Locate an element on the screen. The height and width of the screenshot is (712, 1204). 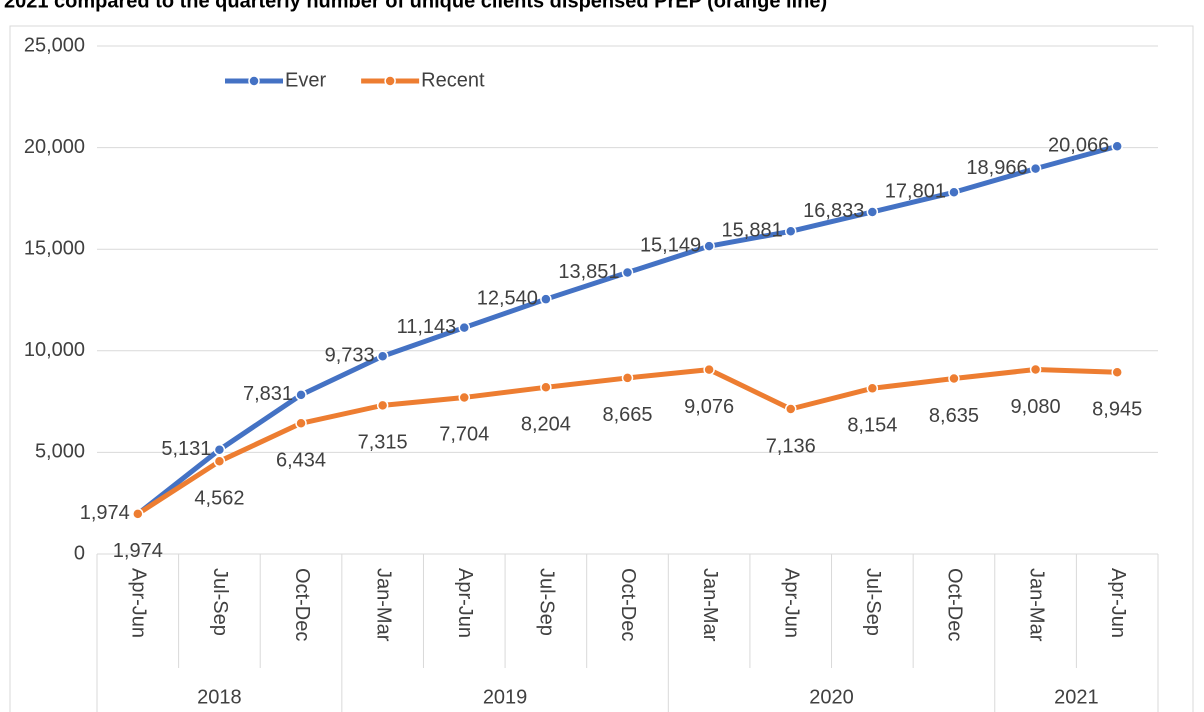
data-label: 15,881 is located at coordinates (752, 231).